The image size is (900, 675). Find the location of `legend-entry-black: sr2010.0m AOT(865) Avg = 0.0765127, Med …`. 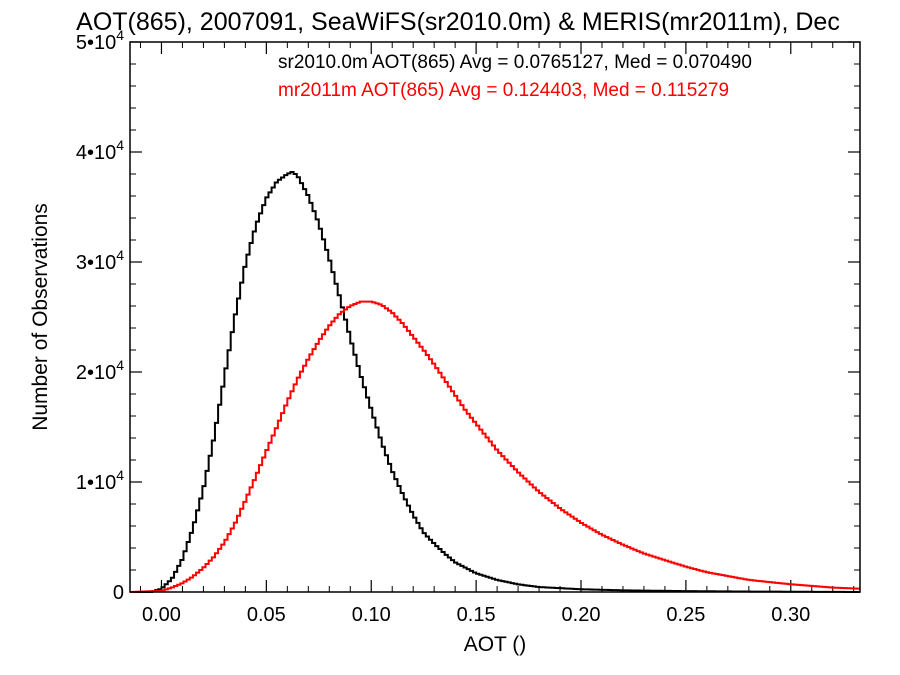

legend-entry-black: sr2010.0m AOT(865) Avg = 0.0765127, Med … is located at coordinates (515, 62).